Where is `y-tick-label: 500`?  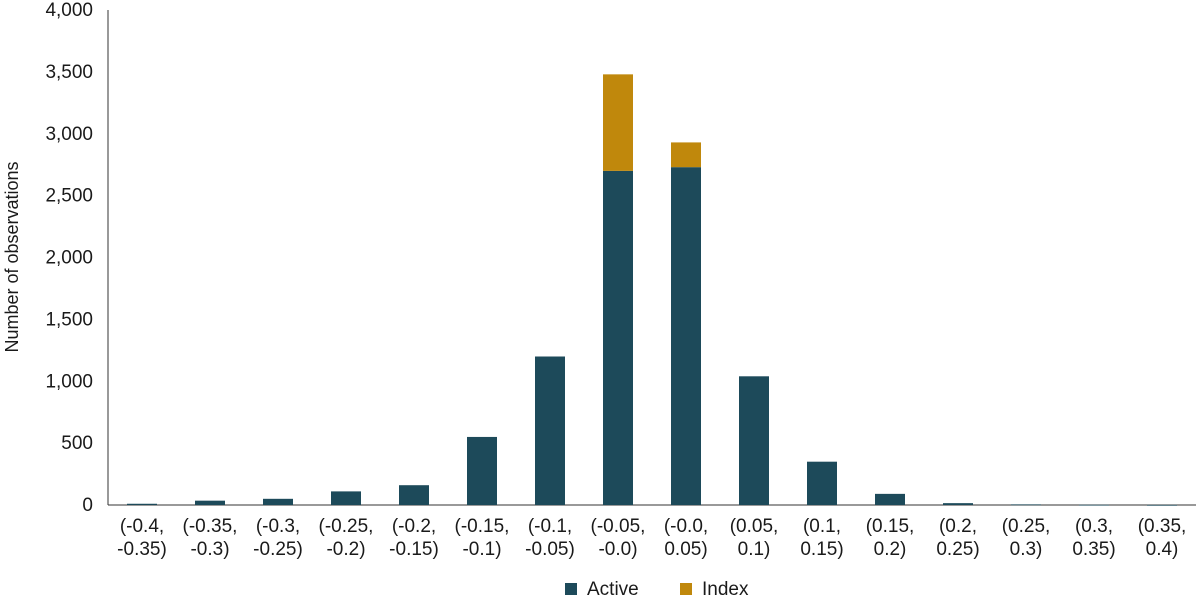
y-tick-label: 500 is located at coordinates (77, 443).